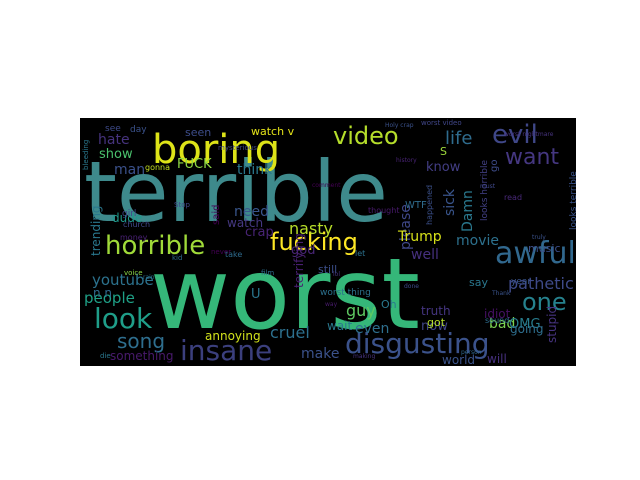  Describe the element at coordinates (267, 273) in the screenshot. I see `word: film` at that location.